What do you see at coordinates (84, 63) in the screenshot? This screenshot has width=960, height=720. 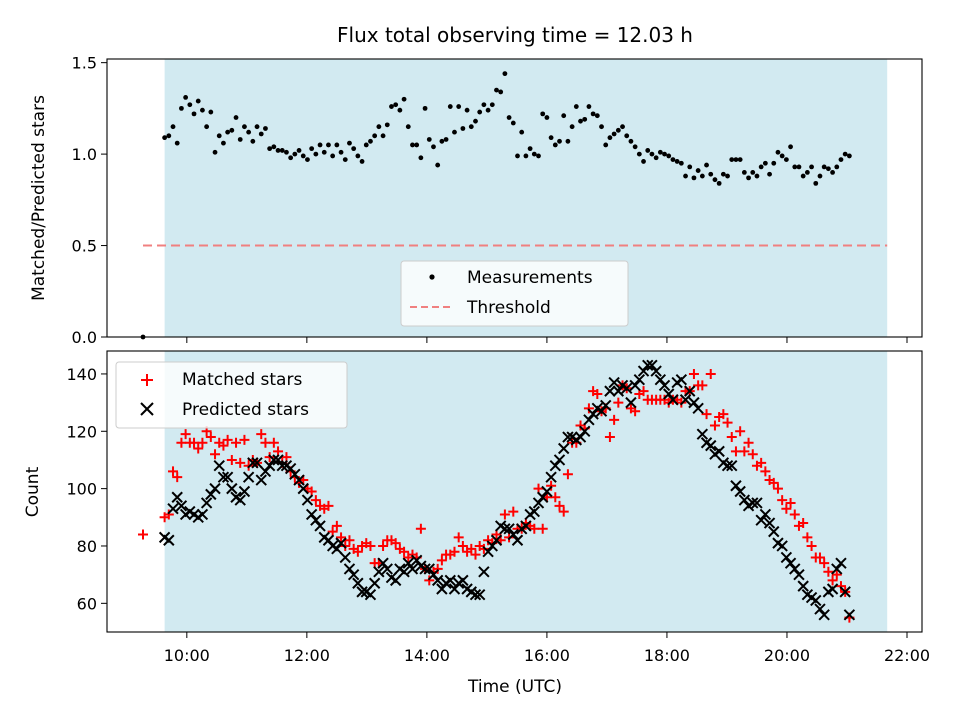 I see `top-y-tick-label: 1.5` at bounding box center [84, 63].